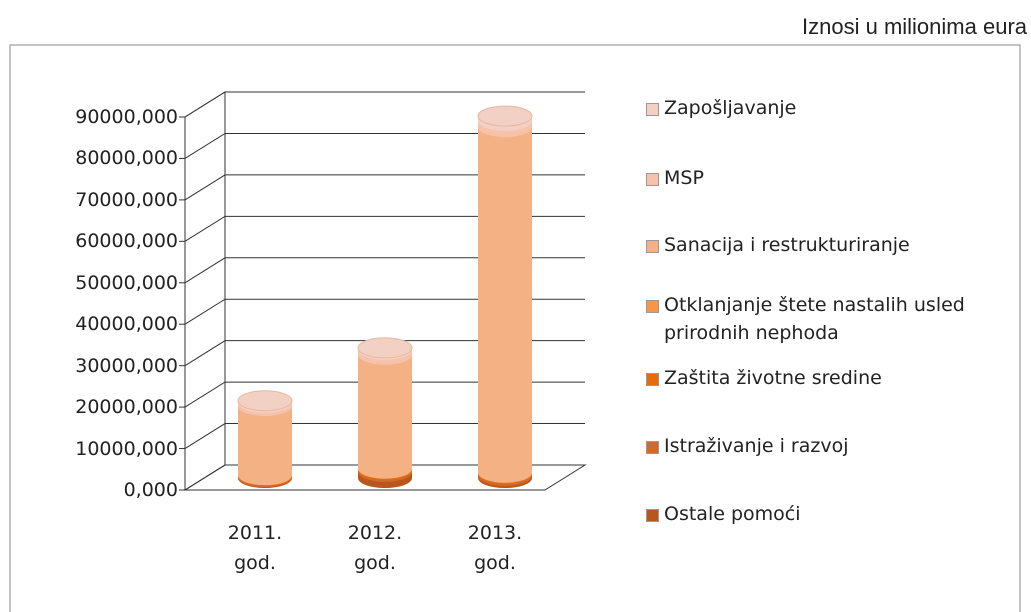 The height and width of the screenshot is (612, 1031). Describe the element at coordinates (255, 548) in the screenshot. I see `x-tick-label: 2011. god.` at that location.